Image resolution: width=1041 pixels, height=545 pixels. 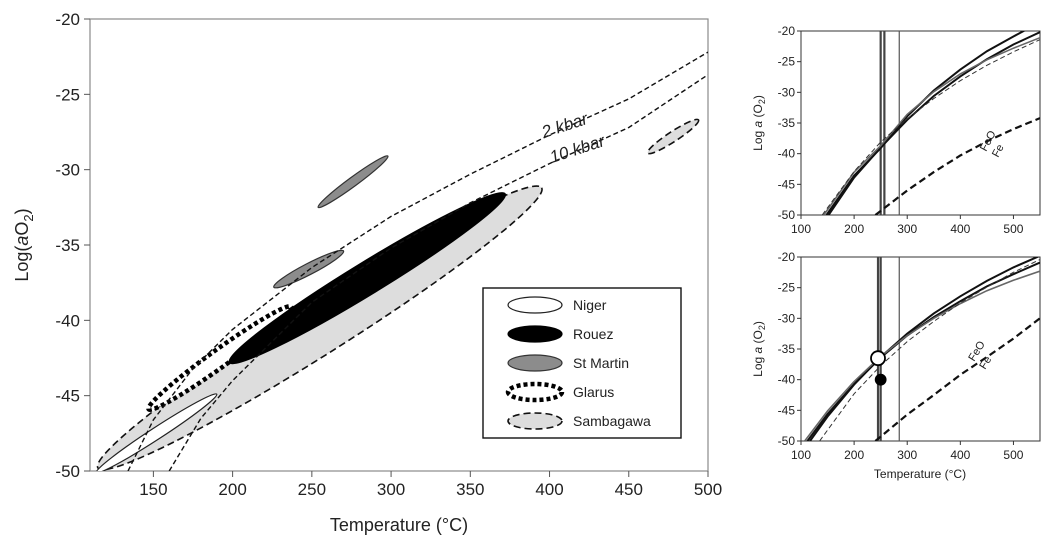 What do you see at coordinates (787, 257) in the screenshot?
I see `bottom-y-tick-label: -20` at bounding box center [787, 257].